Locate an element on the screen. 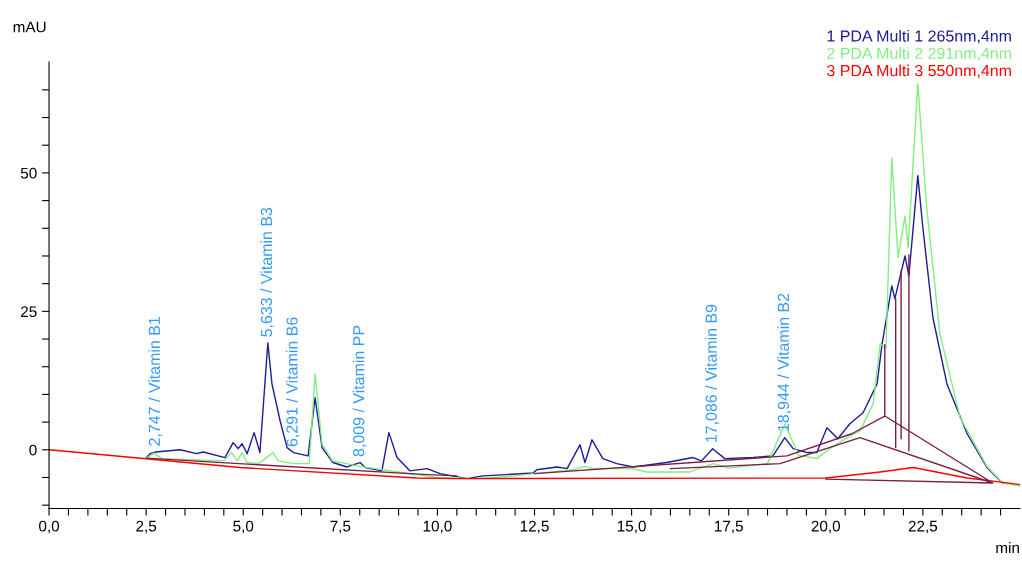 The image size is (1022, 565). x-tick-label: 17,5 is located at coordinates (728, 527).